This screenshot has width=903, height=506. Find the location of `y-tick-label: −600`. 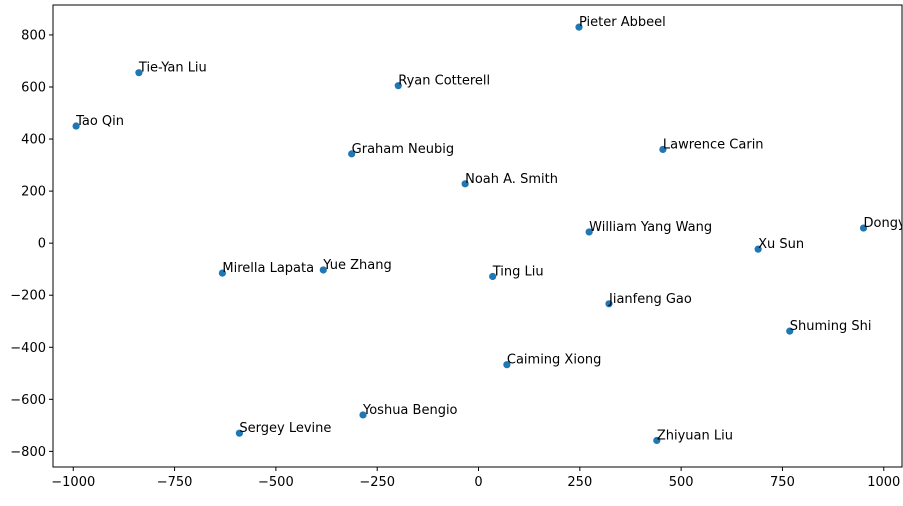

y-tick-label: −600 is located at coordinates (28, 400).